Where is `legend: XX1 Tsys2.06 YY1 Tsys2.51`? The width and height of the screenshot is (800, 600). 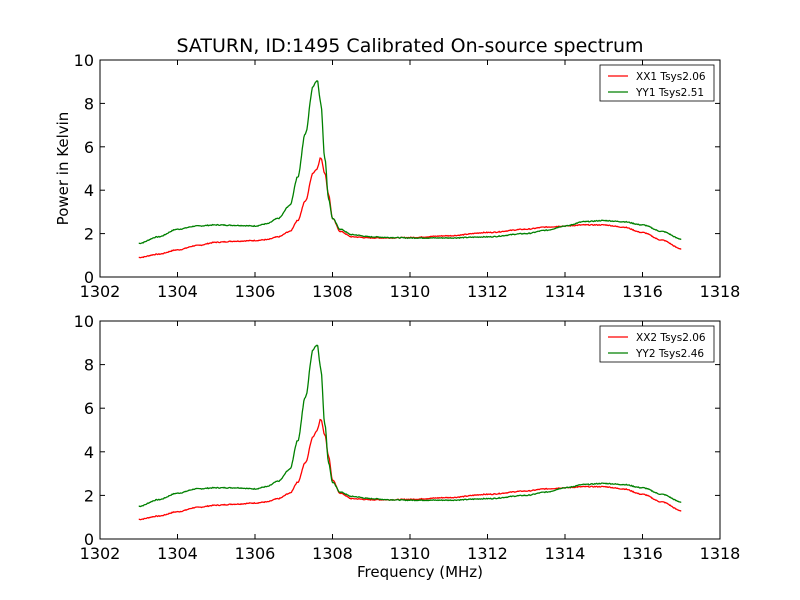
legend: XX1 Tsys2.06 YY1 Tsys2.51 is located at coordinates (657, 83).